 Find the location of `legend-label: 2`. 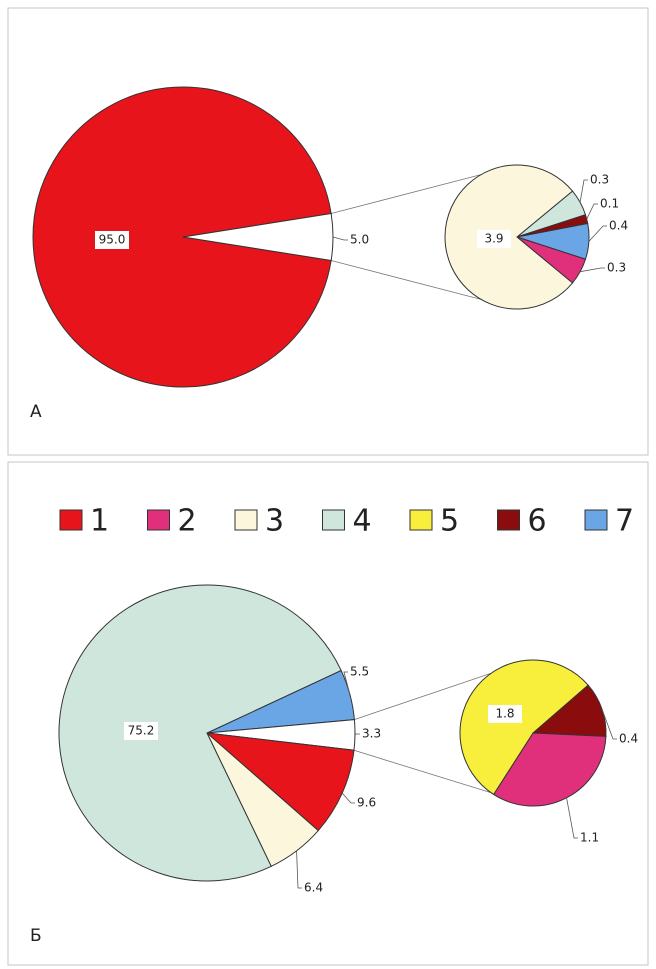

legend-label: 2 is located at coordinates (187, 521).